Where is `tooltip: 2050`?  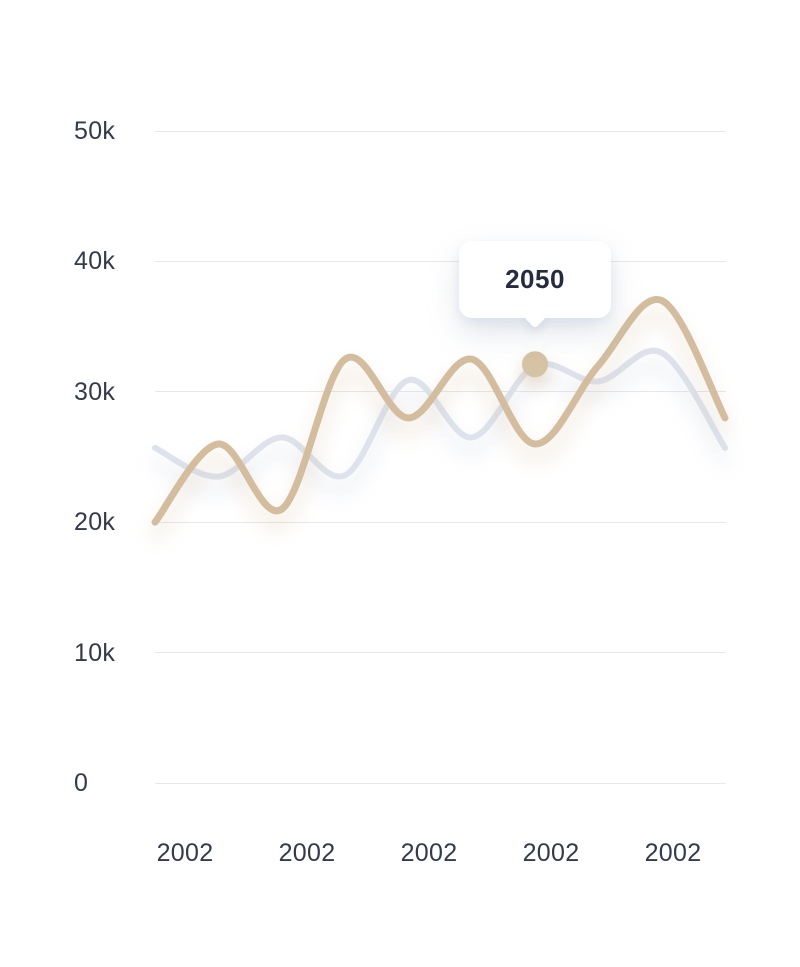
tooltip: 2050 is located at coordinates (535, 285).